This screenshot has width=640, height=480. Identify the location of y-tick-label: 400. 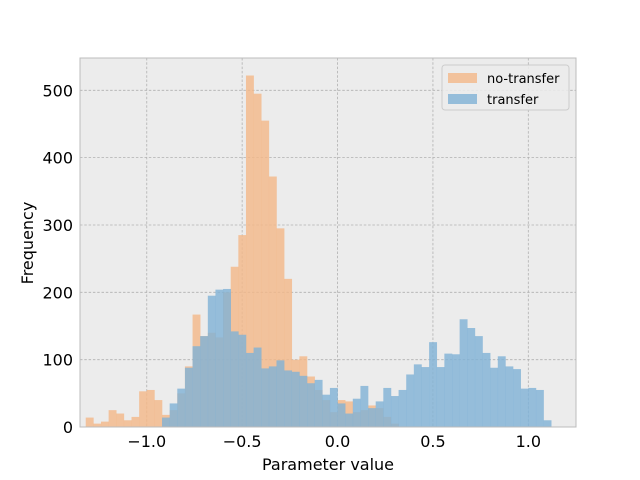
(57, 158).